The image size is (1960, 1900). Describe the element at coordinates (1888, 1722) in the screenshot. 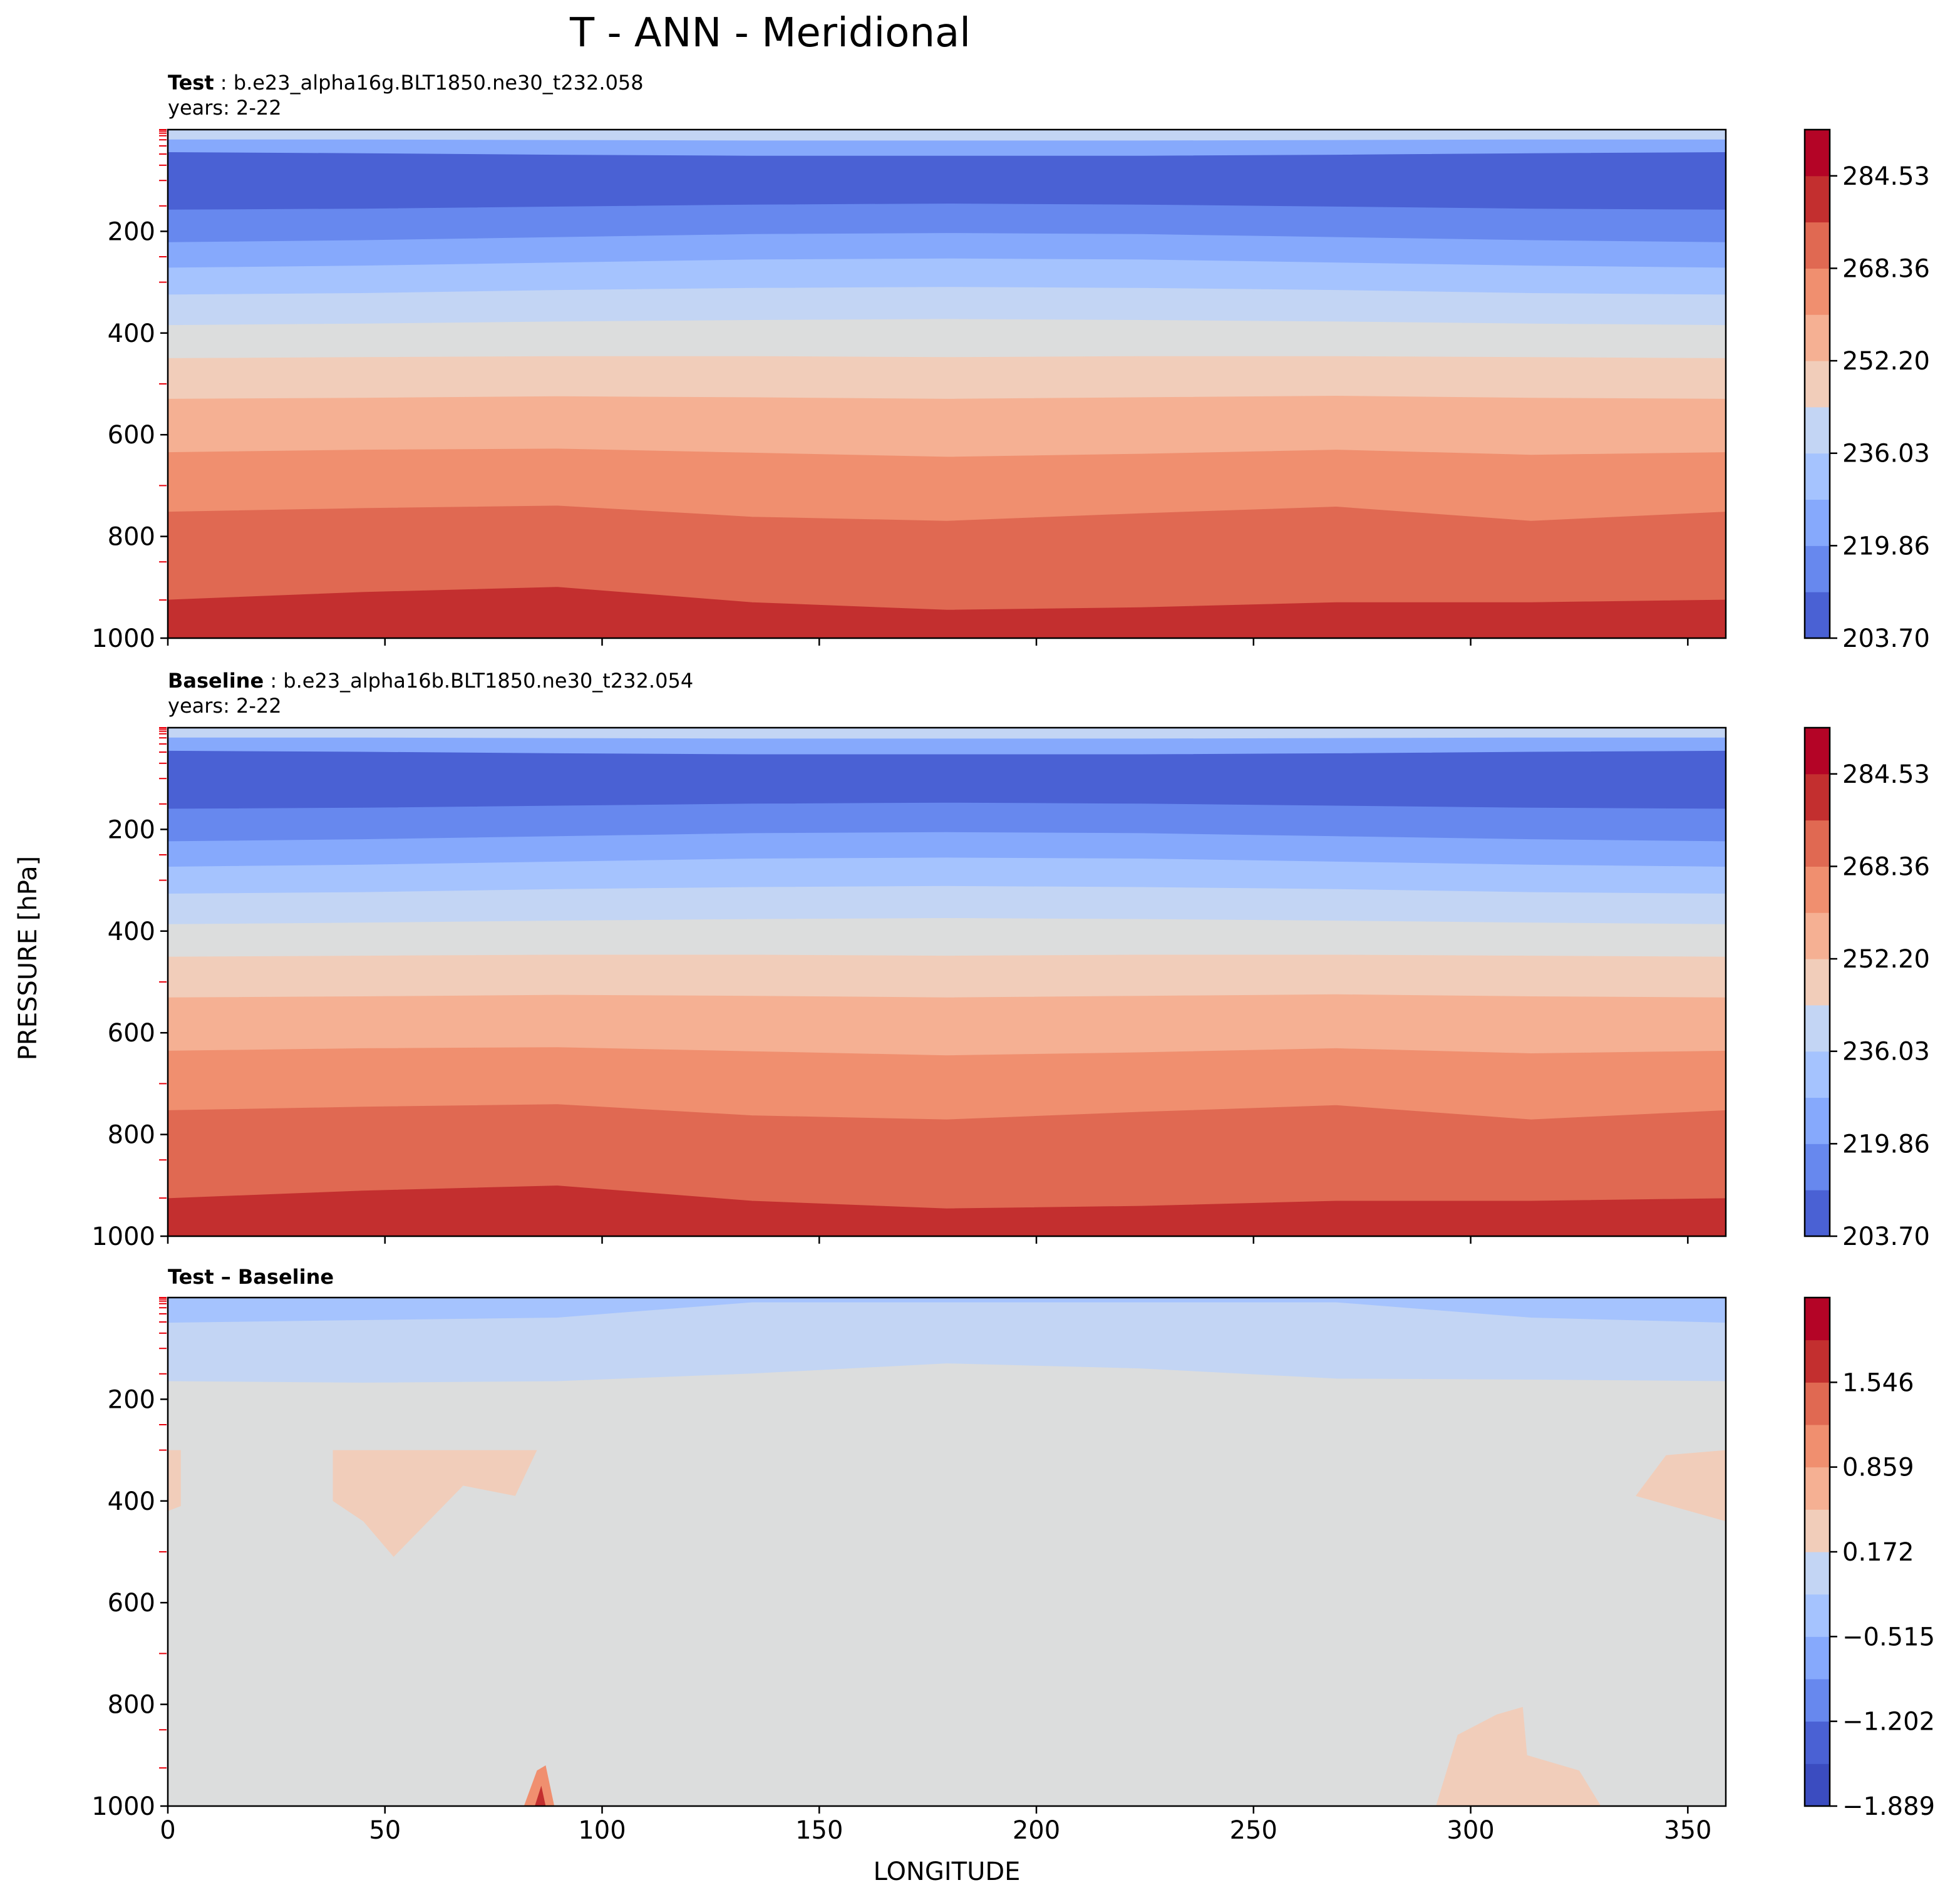

I see `colorbar-tick-label: −1.202` at that location.